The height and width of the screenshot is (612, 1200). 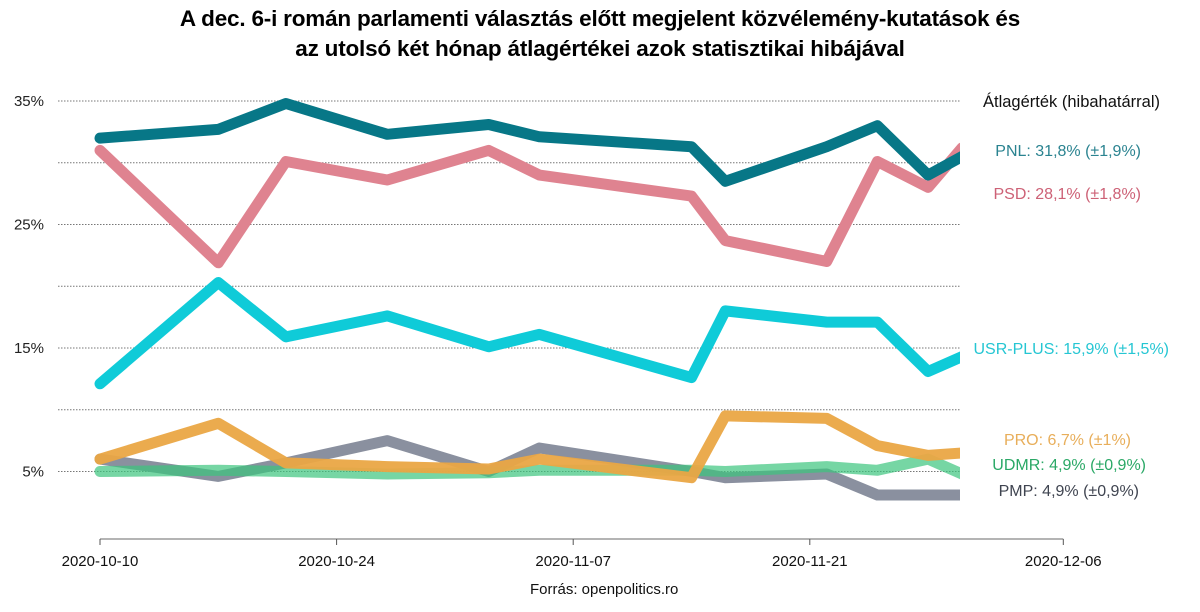 I want to click on x-tick-label: 2020-10-24, so click(x=336, y=561).